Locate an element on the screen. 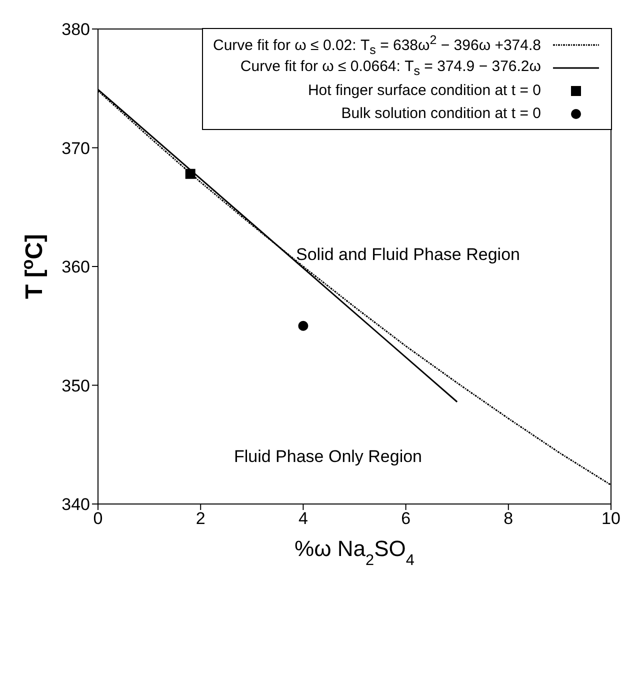  y-tick-label: 350 is located at coordinates (76, 386).